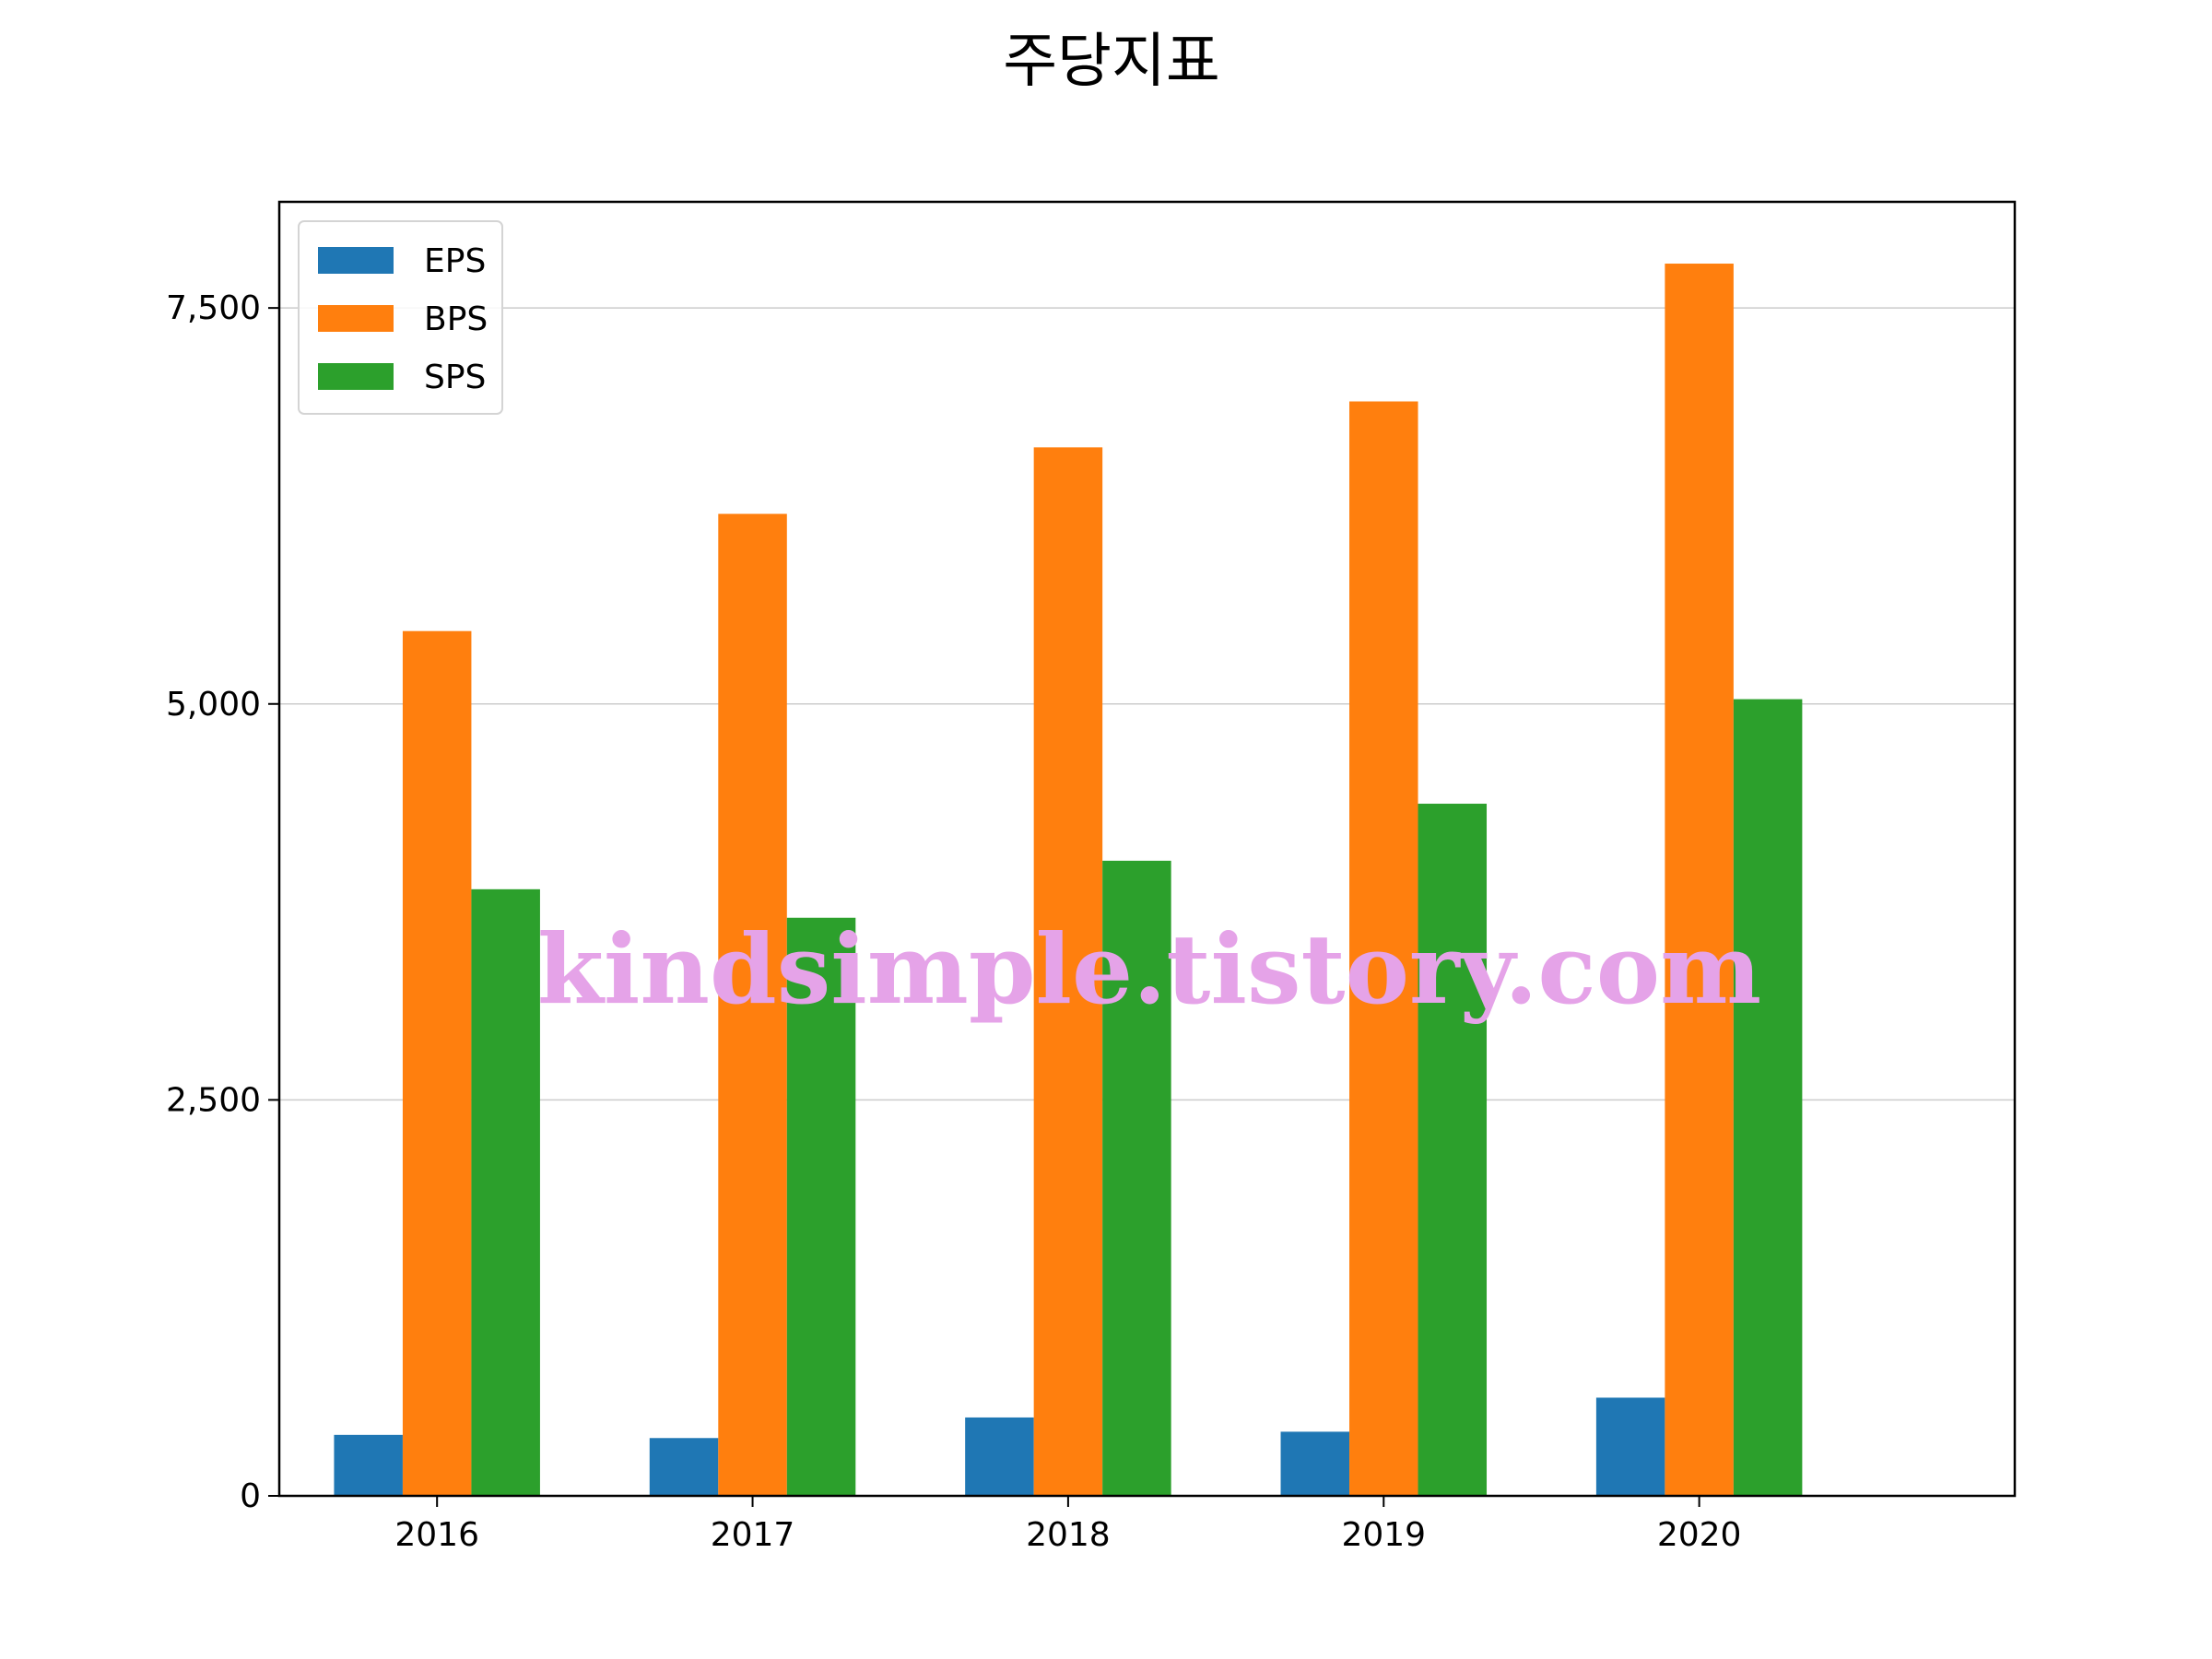  I want to click on legend-label-bps: BPS, so click(456, 319).